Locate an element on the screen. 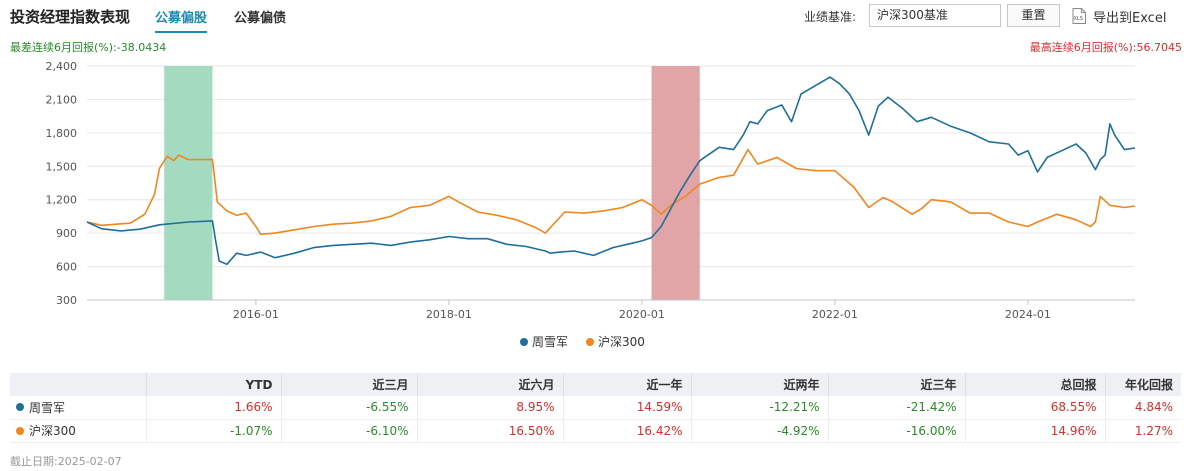  value-cell: -6.10% is located at coordinates (349, 431).